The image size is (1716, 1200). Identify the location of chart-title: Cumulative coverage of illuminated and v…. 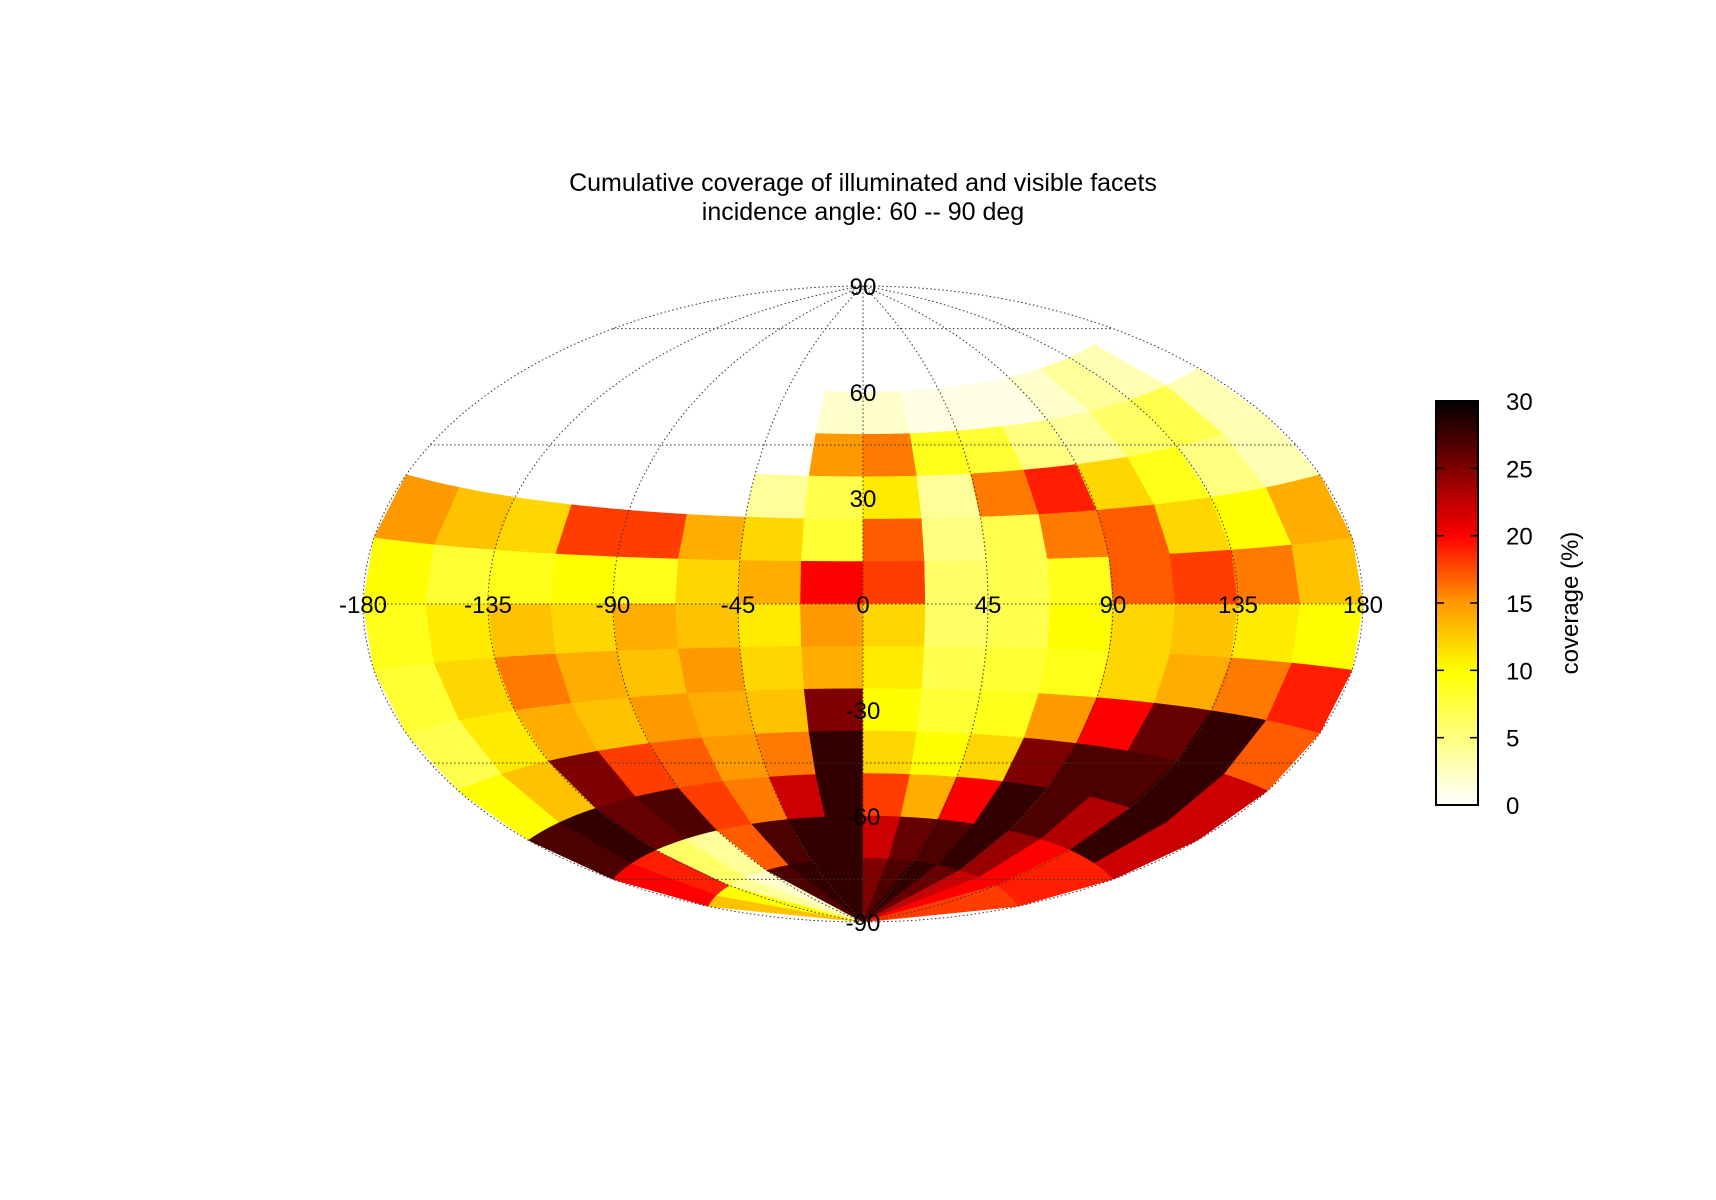
(863, 183).